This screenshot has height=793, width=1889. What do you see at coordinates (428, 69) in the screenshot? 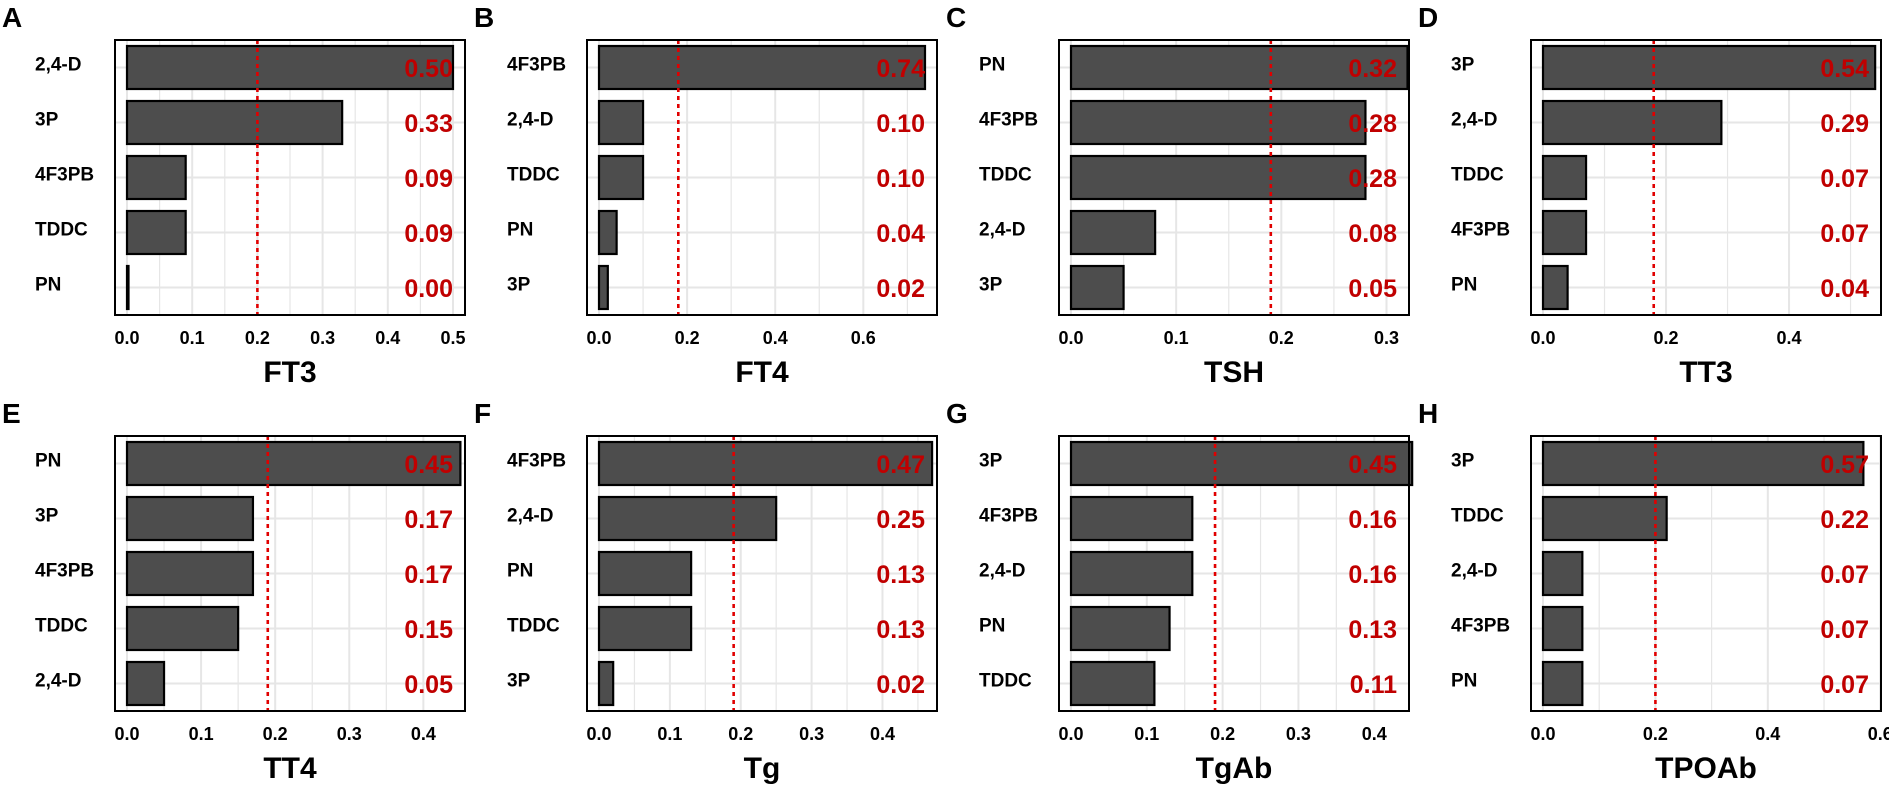
I see `value-label: 0.50` at bounding box center [428, 69].